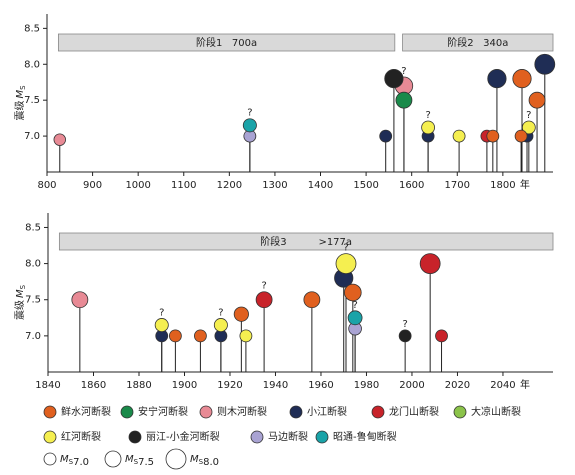 This screenshot has width=575, height=475. What do you see at coordinates (320, 185) in the screenshot?
I see `x-tick-label: 1400` at bounding box center [320, 185].